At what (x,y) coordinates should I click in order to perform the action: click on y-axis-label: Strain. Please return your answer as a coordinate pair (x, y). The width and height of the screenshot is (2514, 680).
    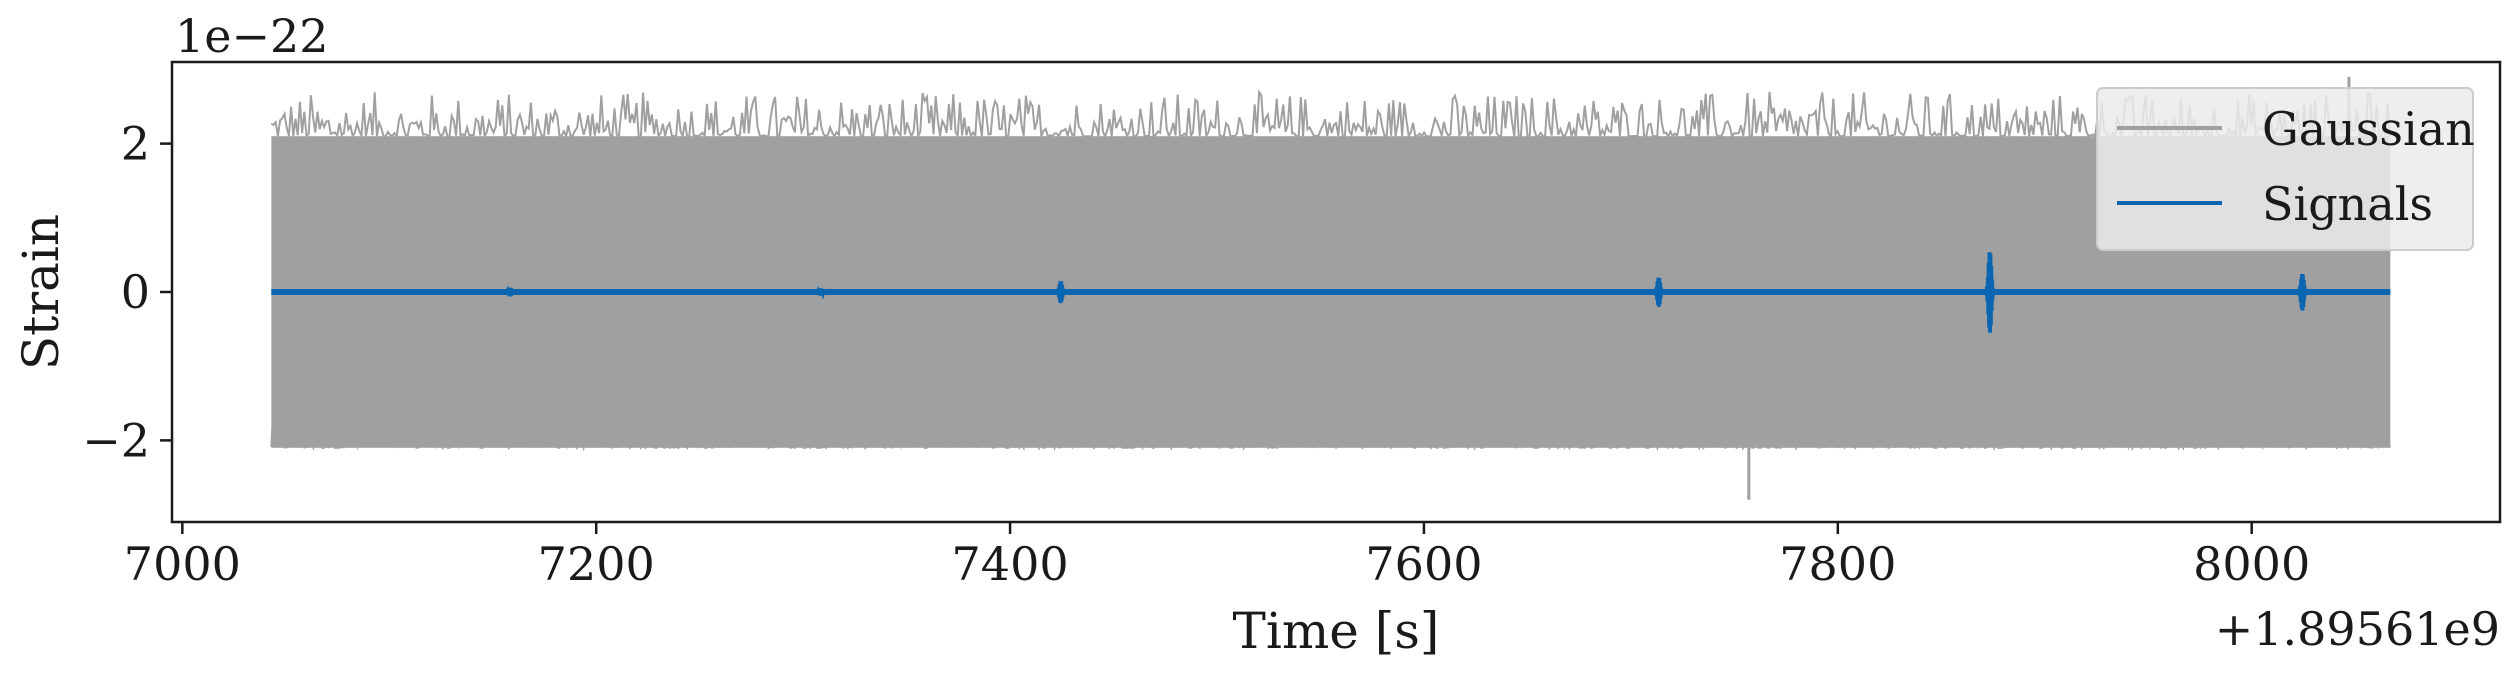
    Looking at the image, I should click on (41, 292).